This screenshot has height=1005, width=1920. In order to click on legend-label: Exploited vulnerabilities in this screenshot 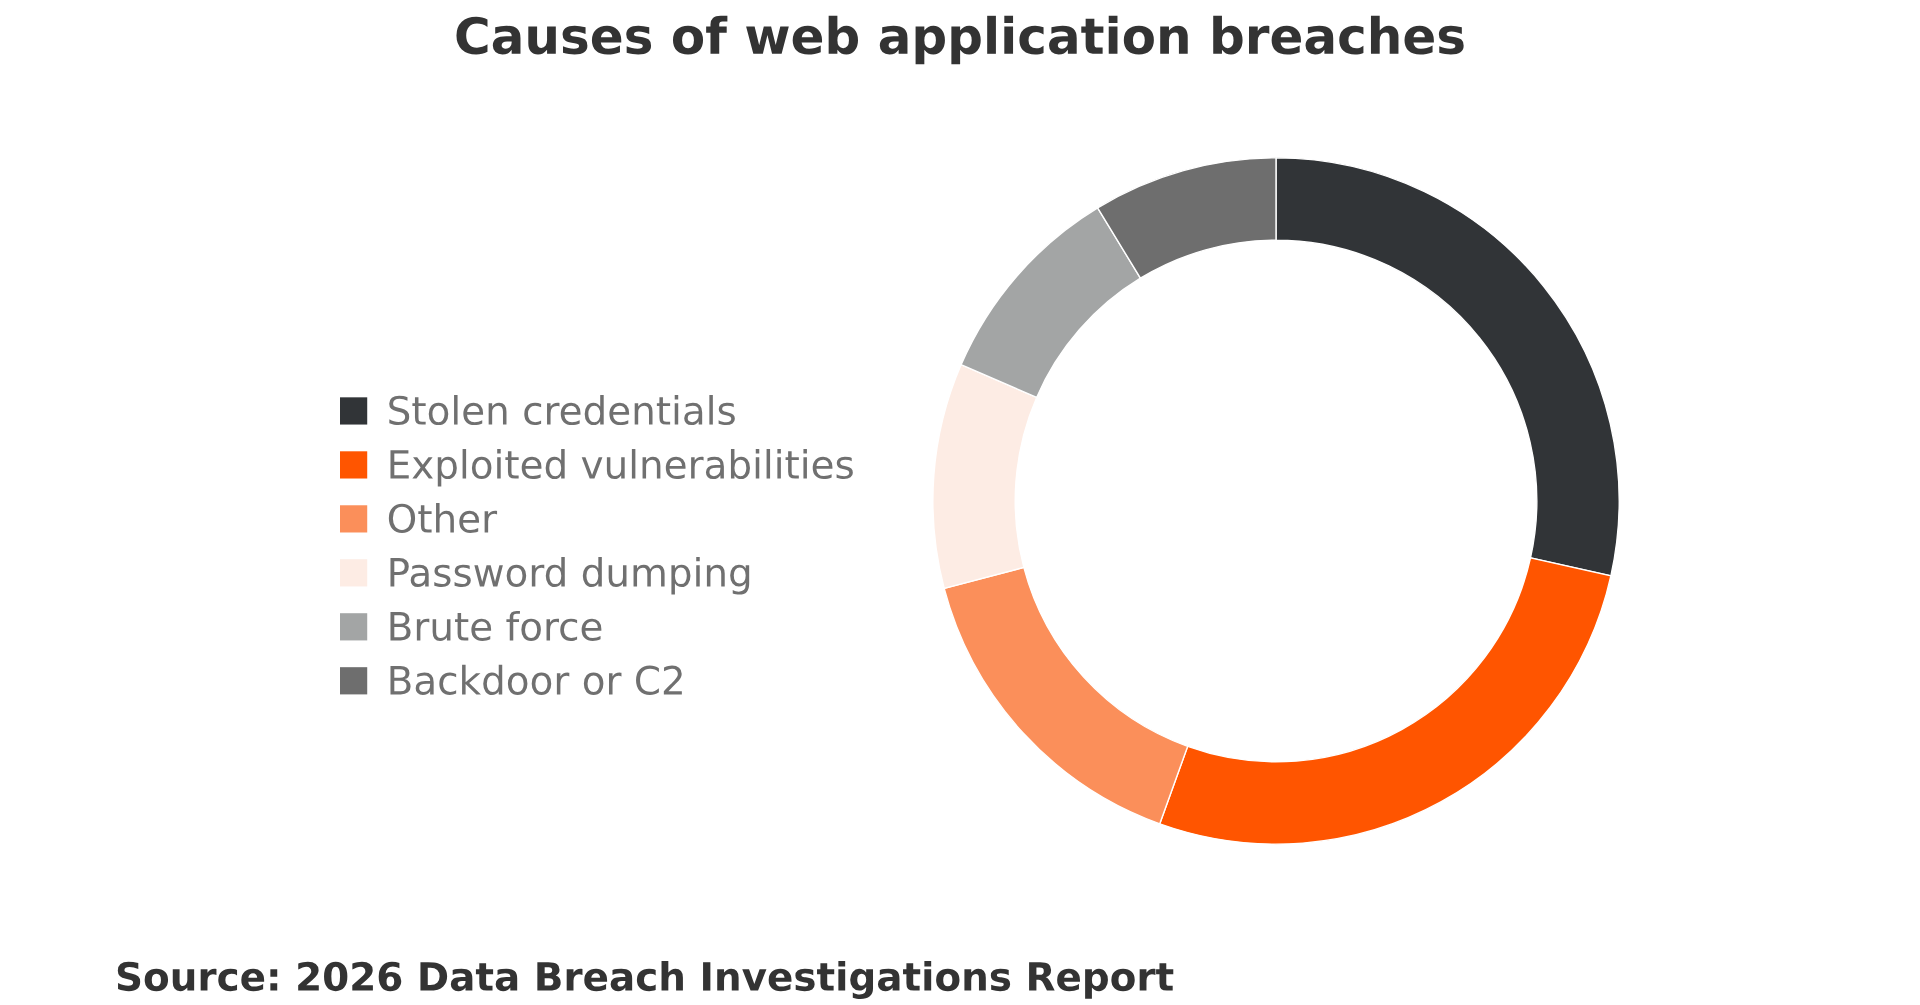, I will do `click(621, 467)`.